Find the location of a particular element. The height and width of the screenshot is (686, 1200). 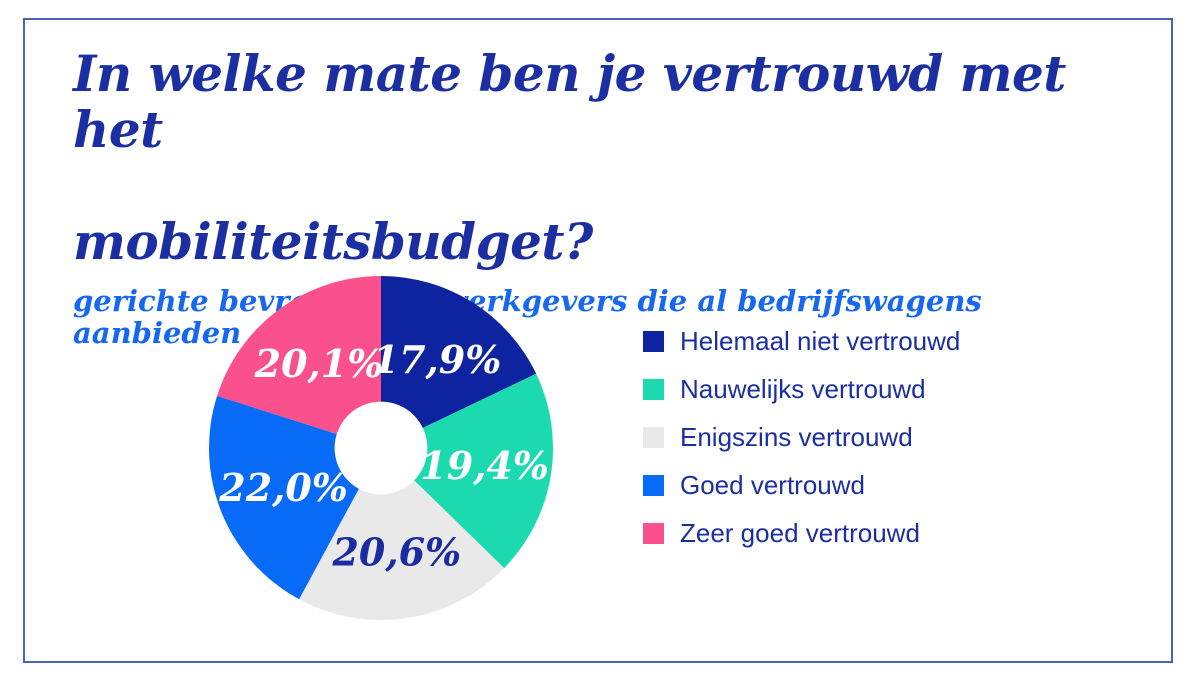

legend-label: Zeer goed vertrouwd is located at coordinates (800, 533).